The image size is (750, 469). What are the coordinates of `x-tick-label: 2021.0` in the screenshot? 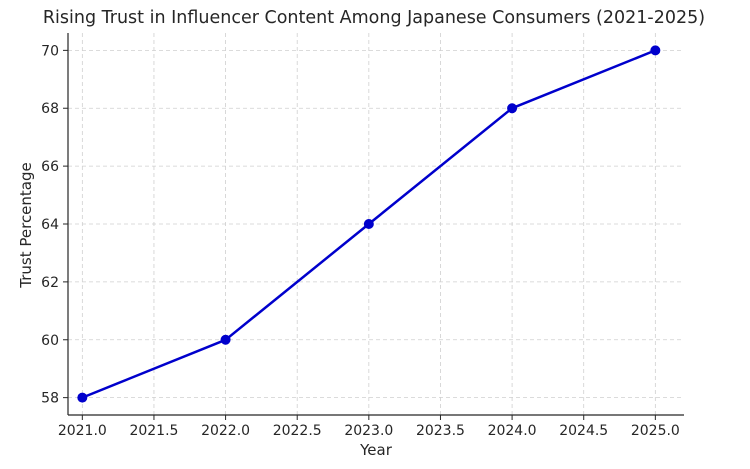 It's located at (82, 431).